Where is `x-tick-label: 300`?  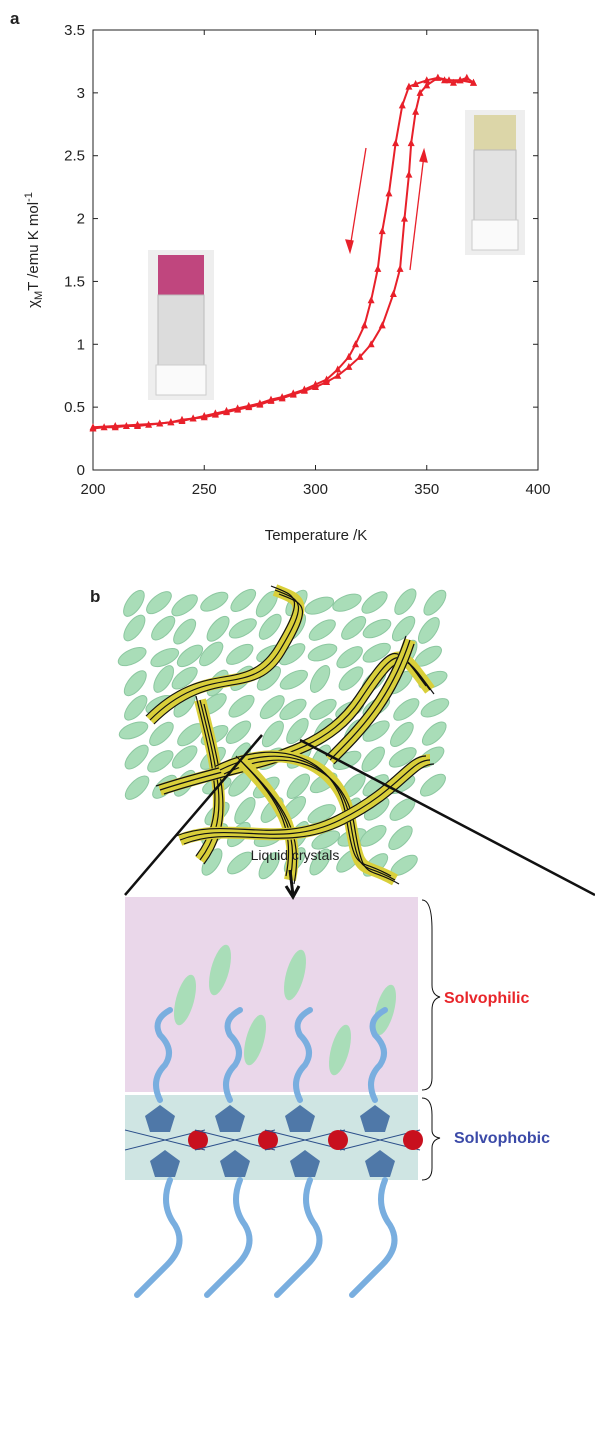 x-tick-label: 300 is located at coordinates (315, 489).